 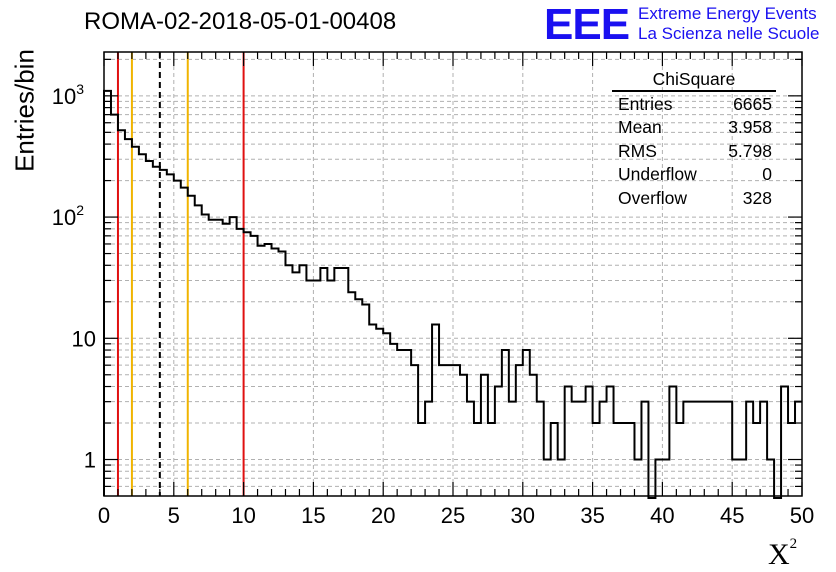 I want to click on x-axis-label-sup: 2, so click(x=793, y=544).